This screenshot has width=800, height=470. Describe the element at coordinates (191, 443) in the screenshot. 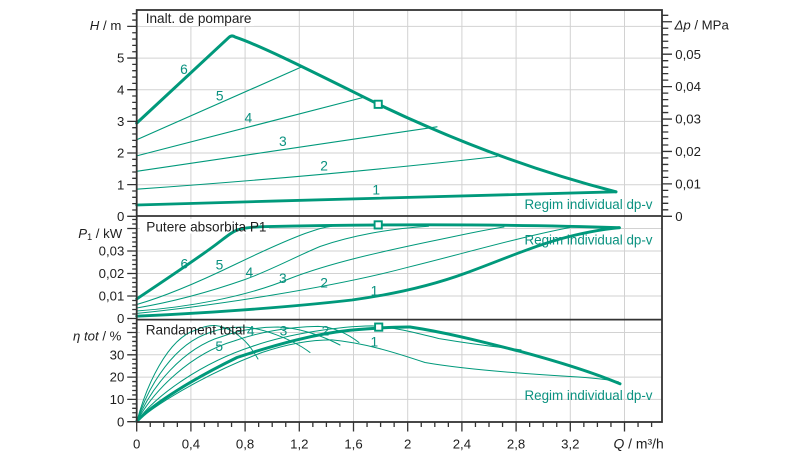

I see `svg-text: 0,4` at that location.